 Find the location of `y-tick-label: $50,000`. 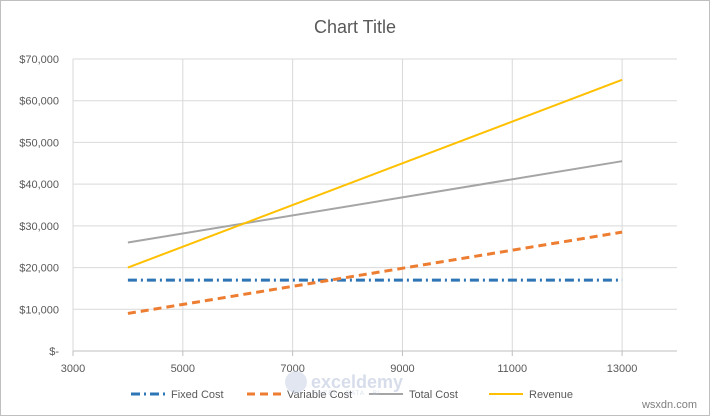

y-tick-label: $50,000 is located at coordinates (39, 143).